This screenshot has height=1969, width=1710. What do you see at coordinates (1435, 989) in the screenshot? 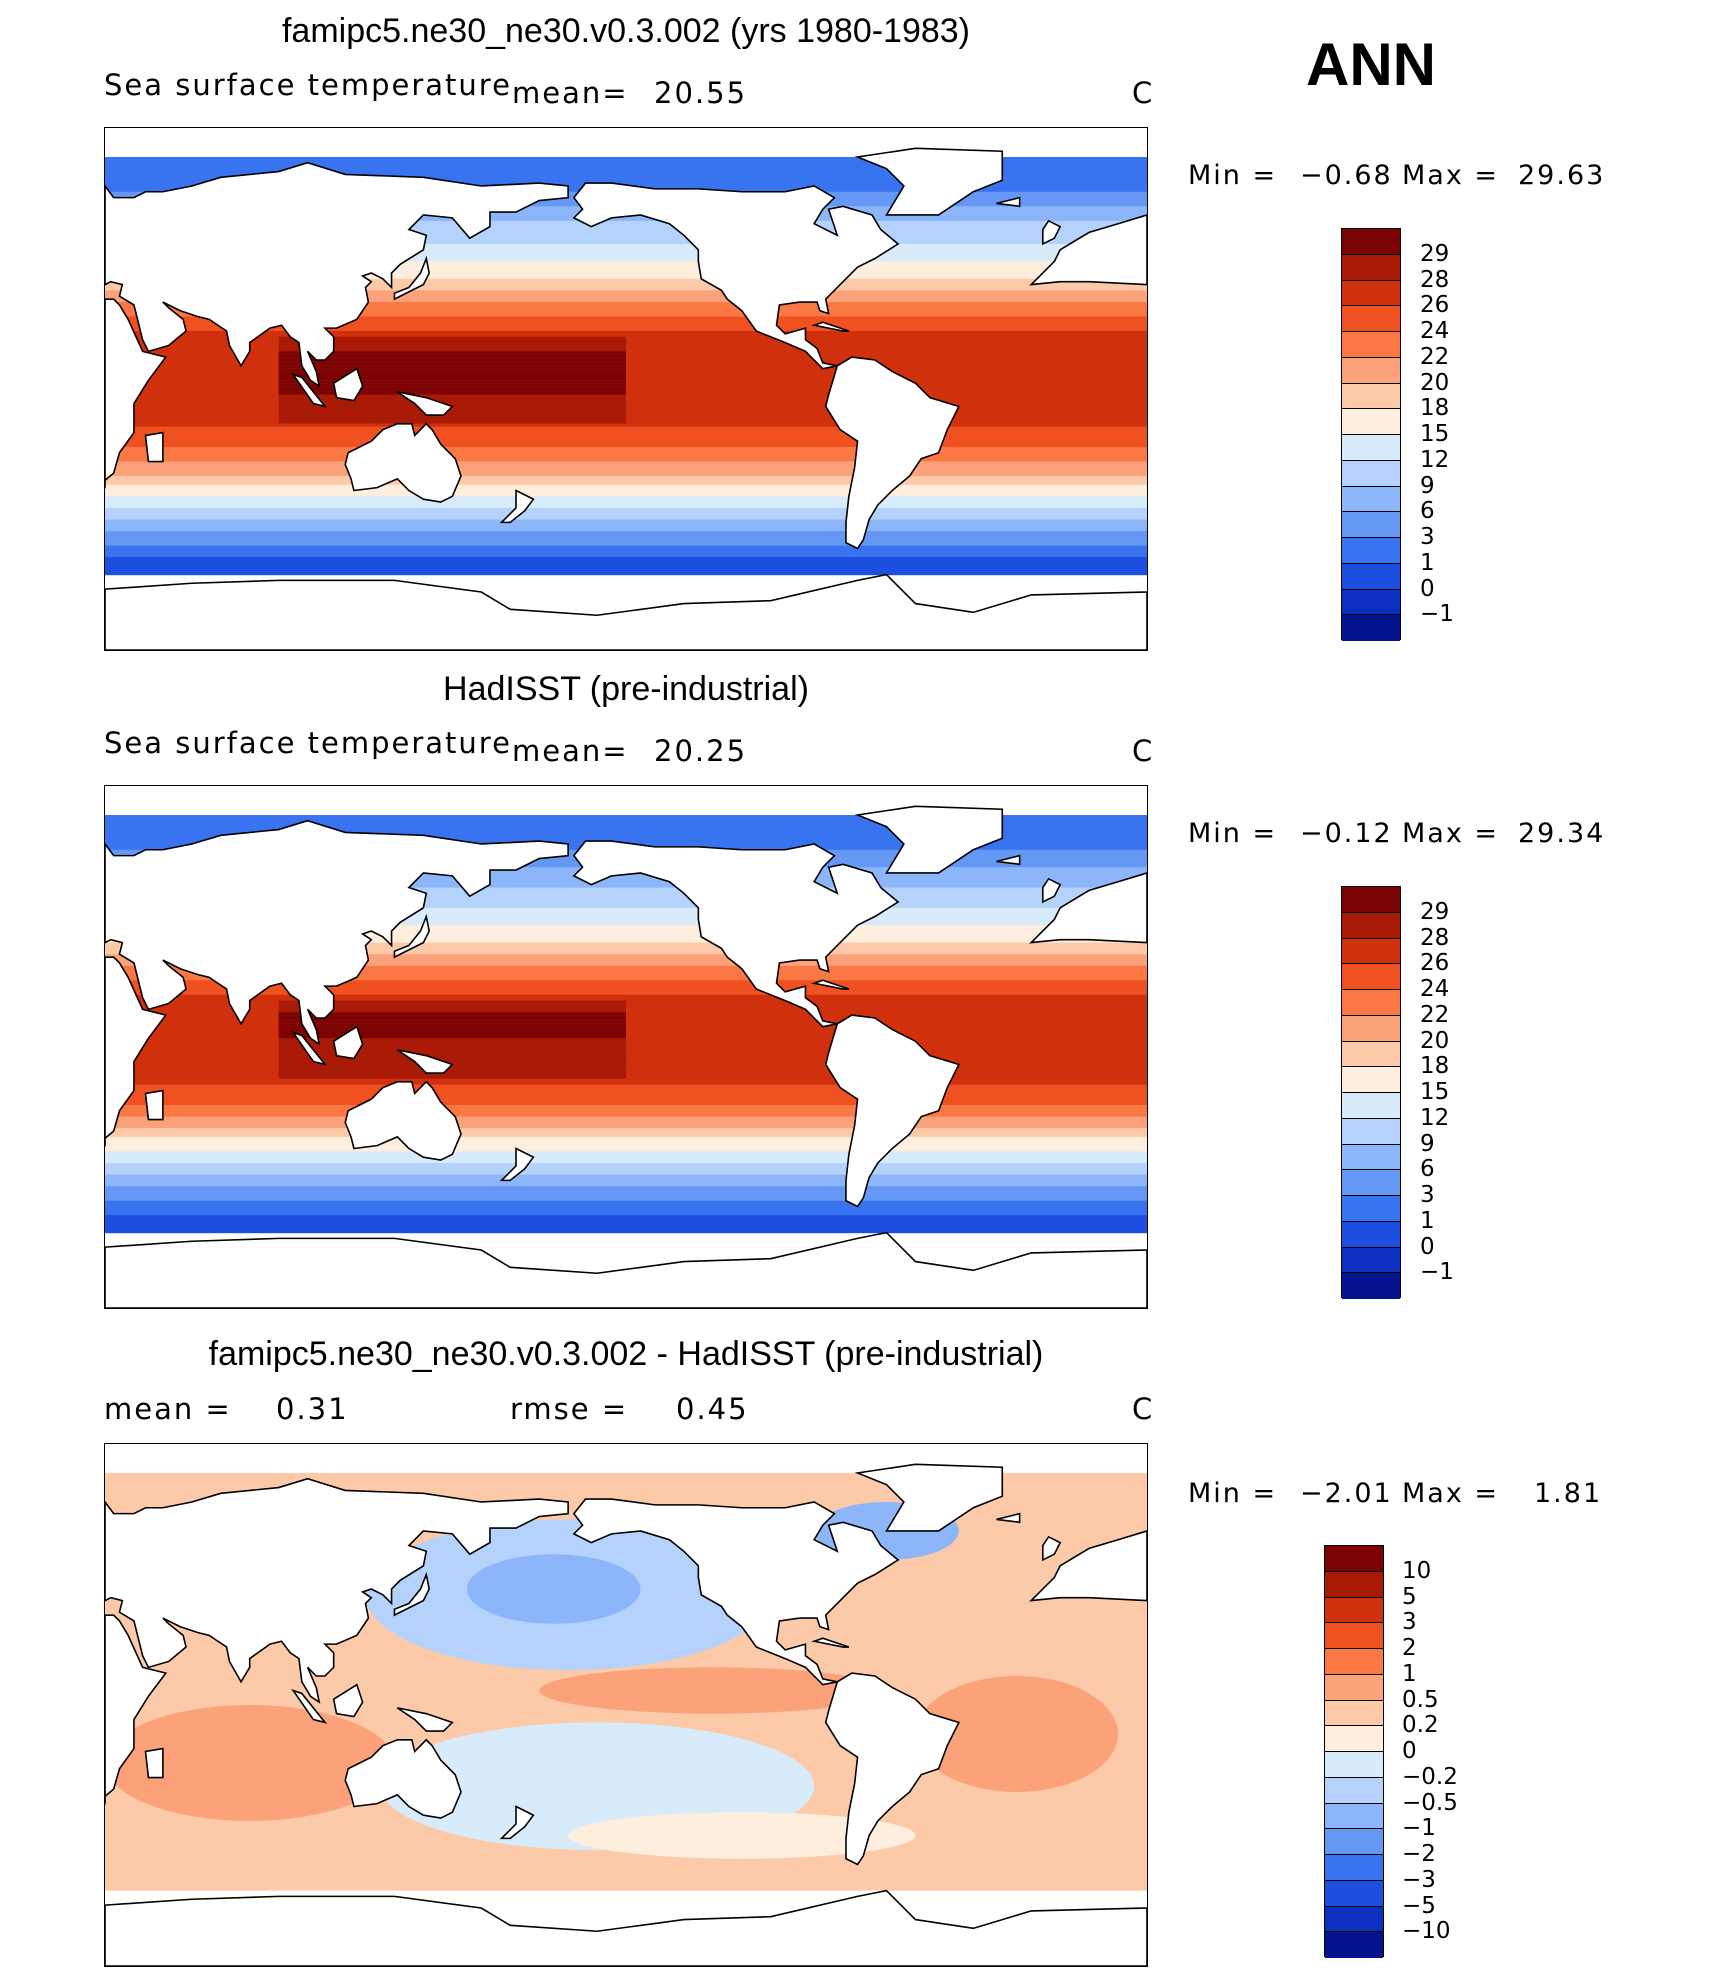
I see `colorbar-tick-label: 24` at bounding box center [1435, 989].